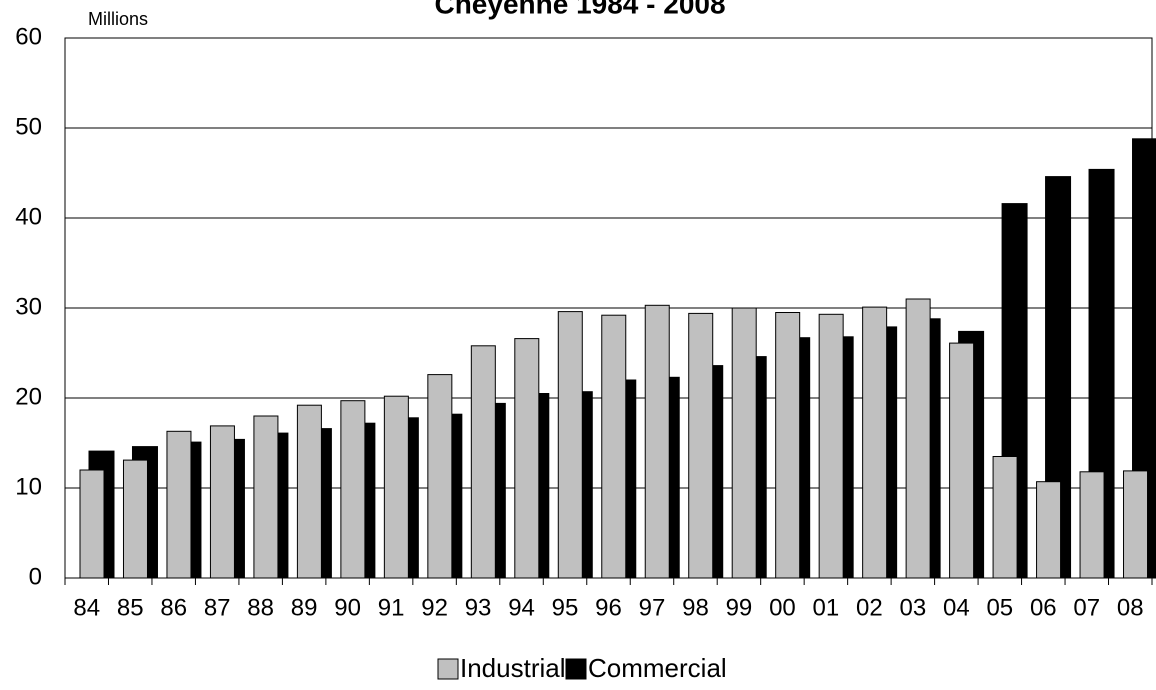  What do you see at coordinates (565, 607) in the screenshot?
I see `x-tick-label: 95` at bounding box center [565, 607].